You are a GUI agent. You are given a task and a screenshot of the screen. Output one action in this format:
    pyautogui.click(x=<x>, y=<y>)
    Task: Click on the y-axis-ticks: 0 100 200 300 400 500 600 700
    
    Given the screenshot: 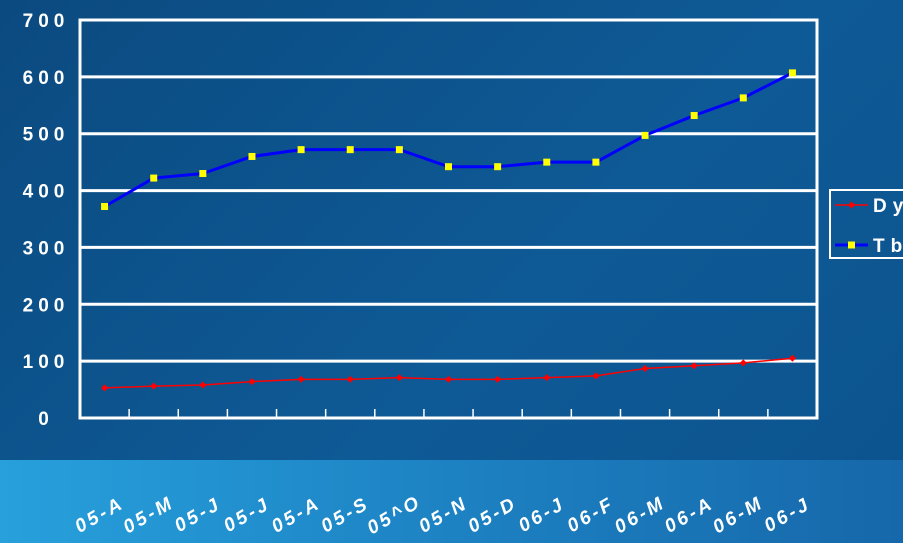 What is the action you would take?
    pyautogui.click(x=46, y=220)
    